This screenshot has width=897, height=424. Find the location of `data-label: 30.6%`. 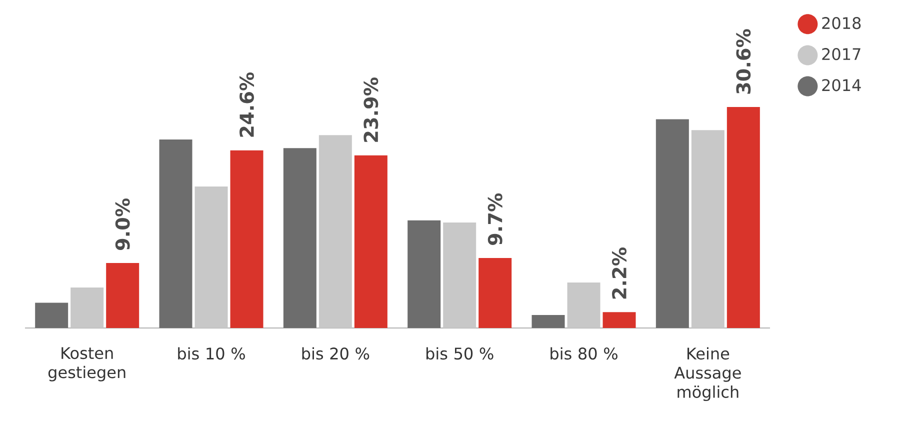

data-label: 30.6% is located at coordinates (743, 61).